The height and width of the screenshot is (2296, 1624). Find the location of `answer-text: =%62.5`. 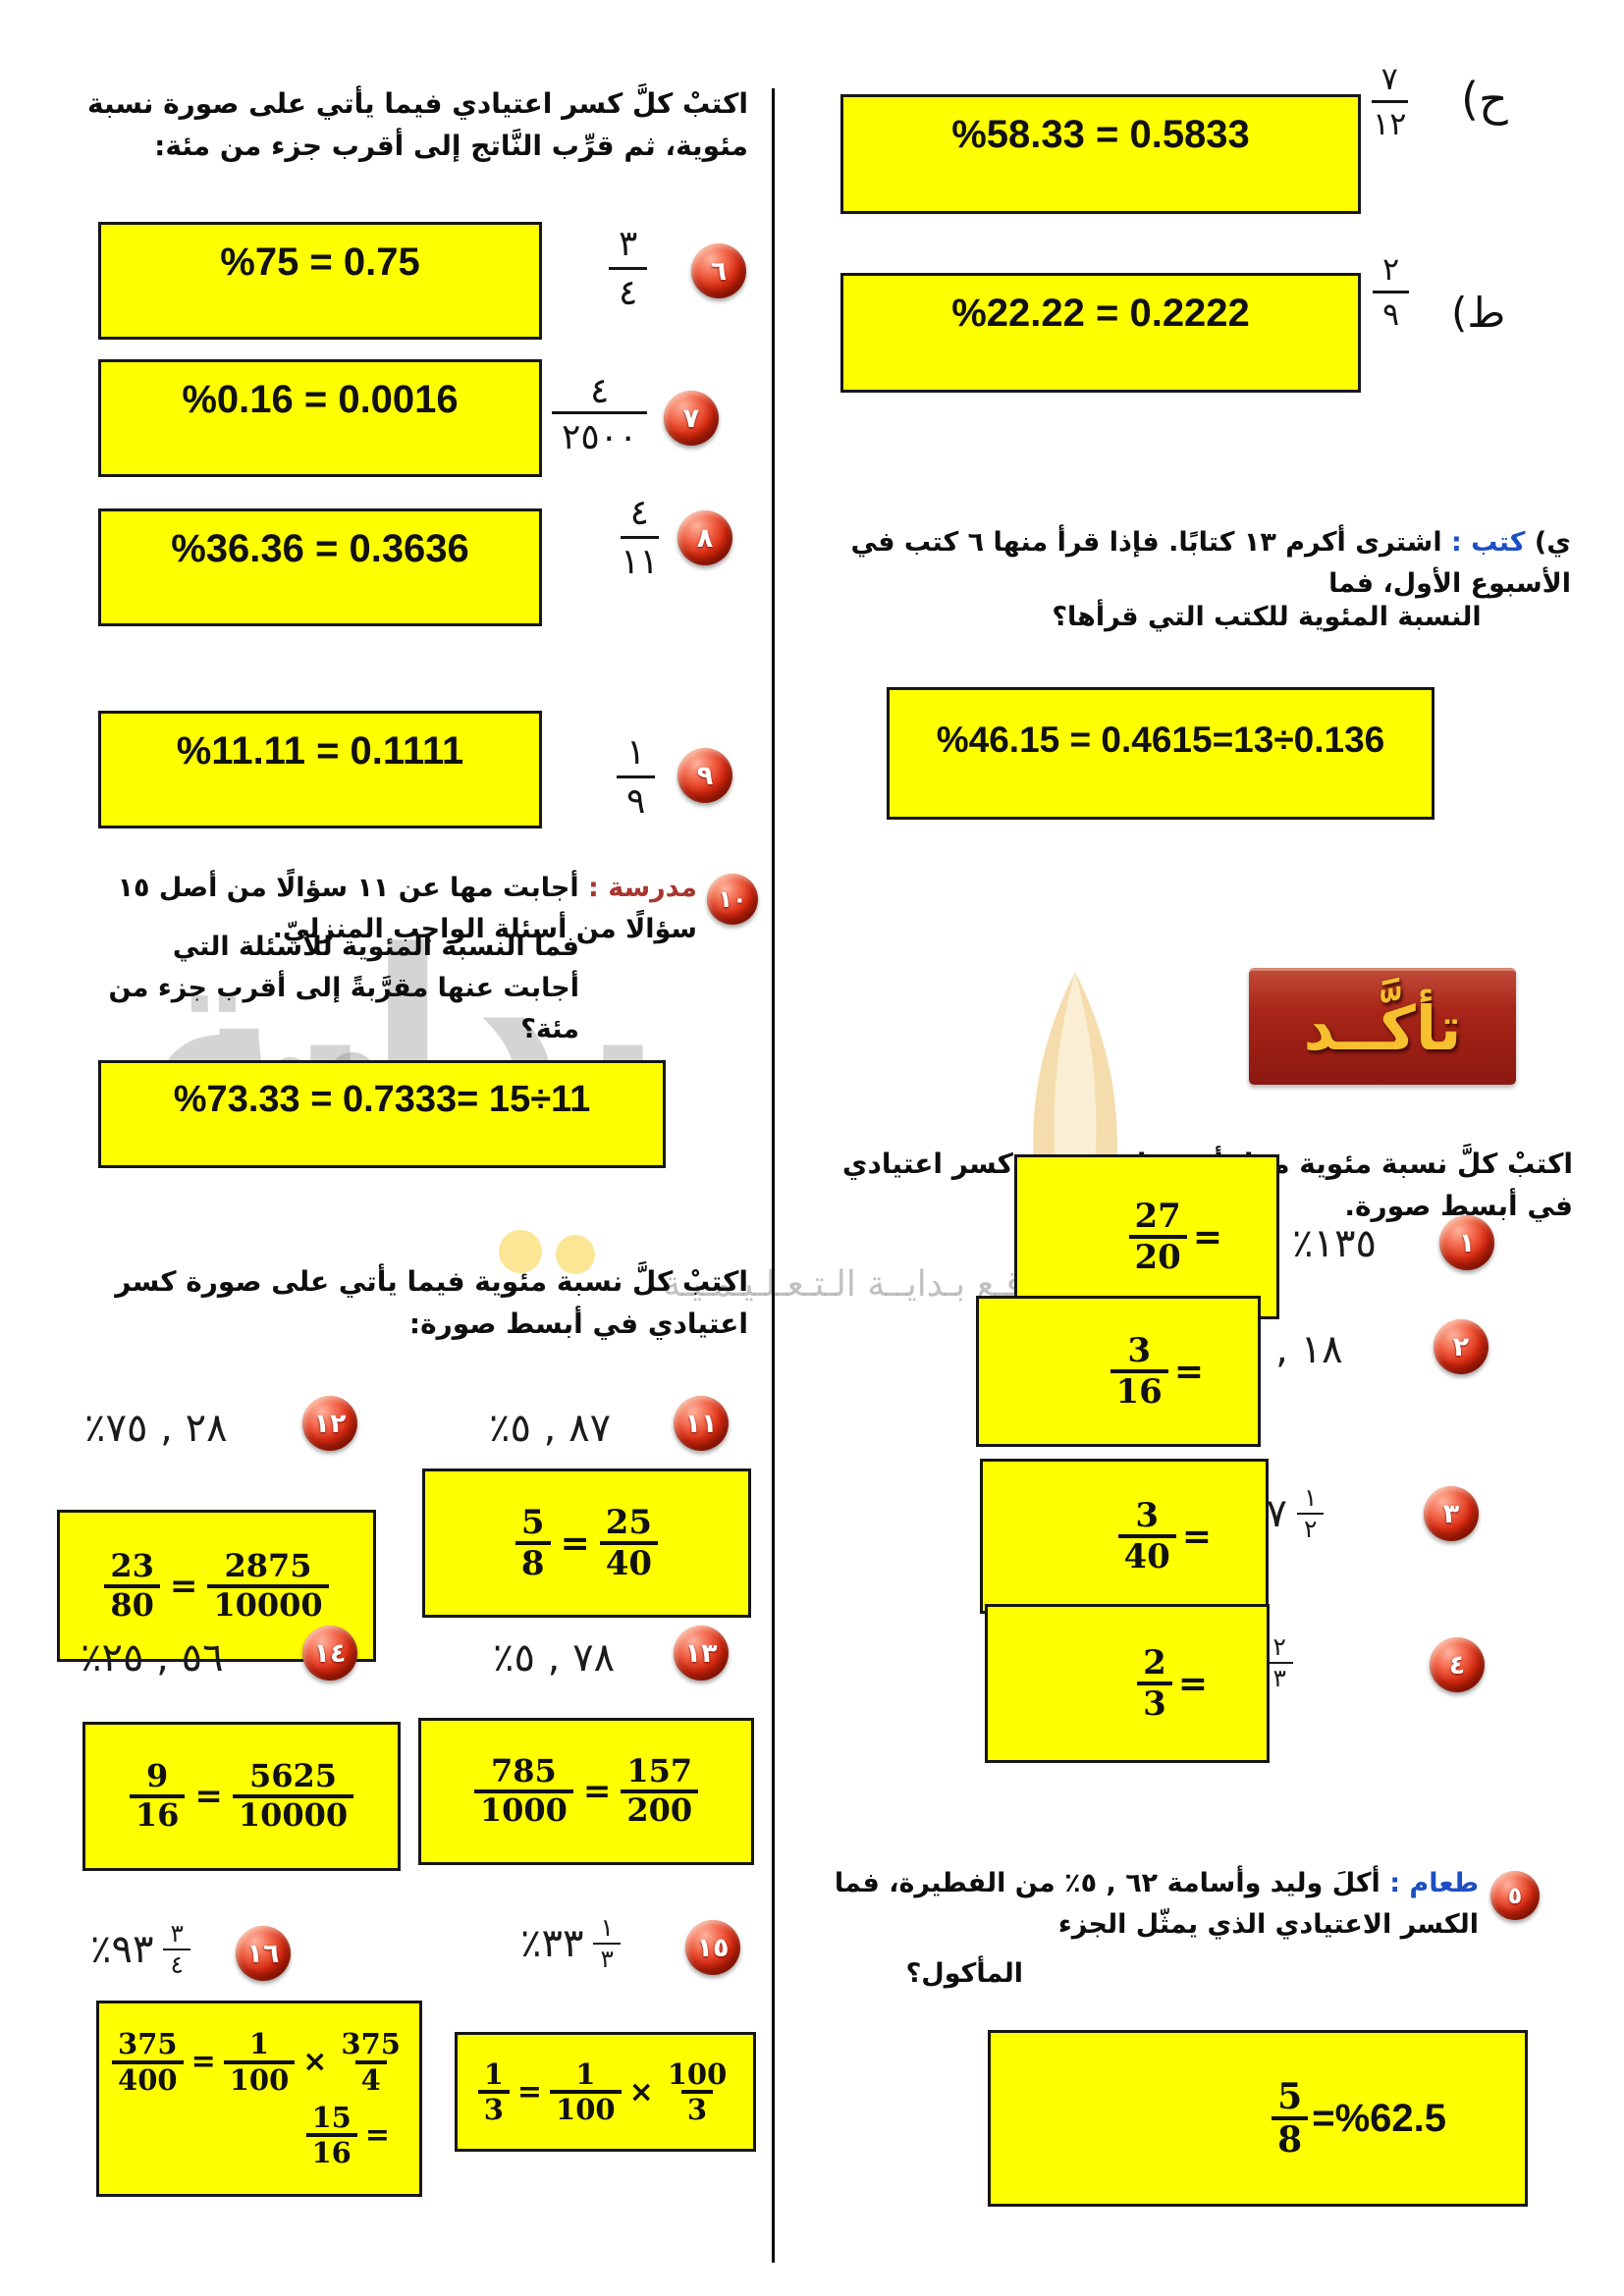

answer-text: =%62.5 is located at coordinates (1379, 2118).